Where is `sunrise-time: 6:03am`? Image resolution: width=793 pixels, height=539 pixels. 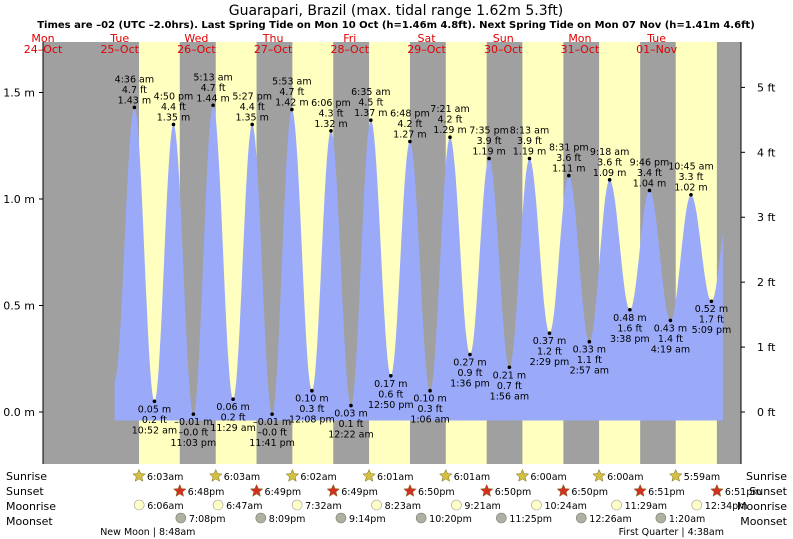
sunrise-time: 6:03am is located at coordinates (165, 477).